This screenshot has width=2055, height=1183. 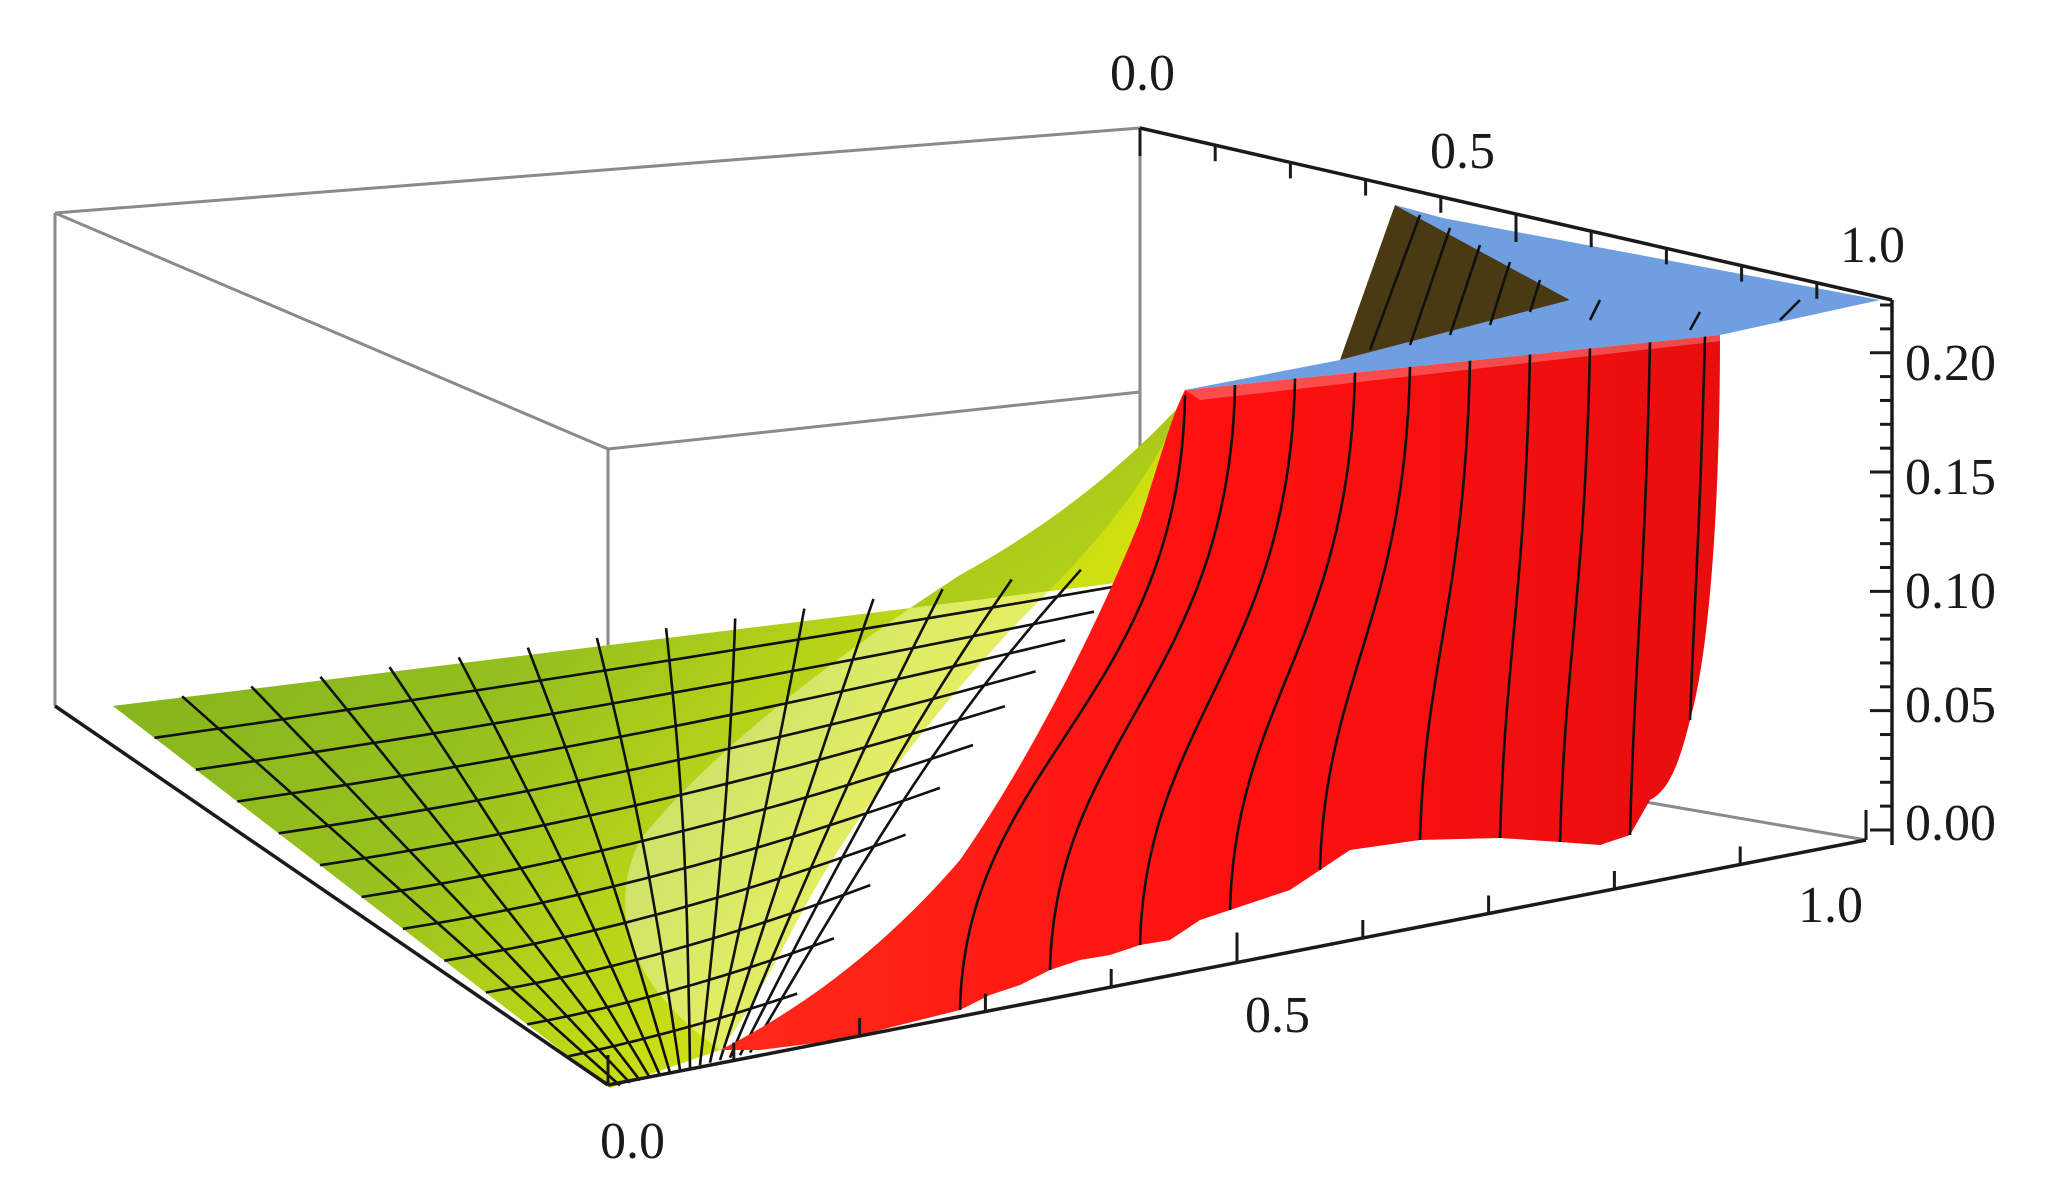 What do you see at coordinates (1277, 1015) in the screenshot?
I see `bottom-tick-label-1: 0.5` at bounding box center [1277, 1015].